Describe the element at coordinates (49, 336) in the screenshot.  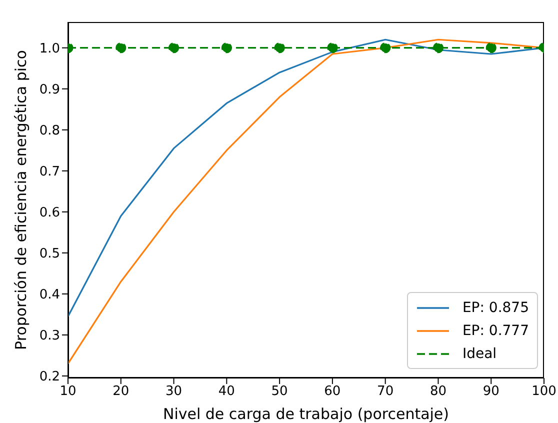
I see `y-tick-label: 0.3` at that location.